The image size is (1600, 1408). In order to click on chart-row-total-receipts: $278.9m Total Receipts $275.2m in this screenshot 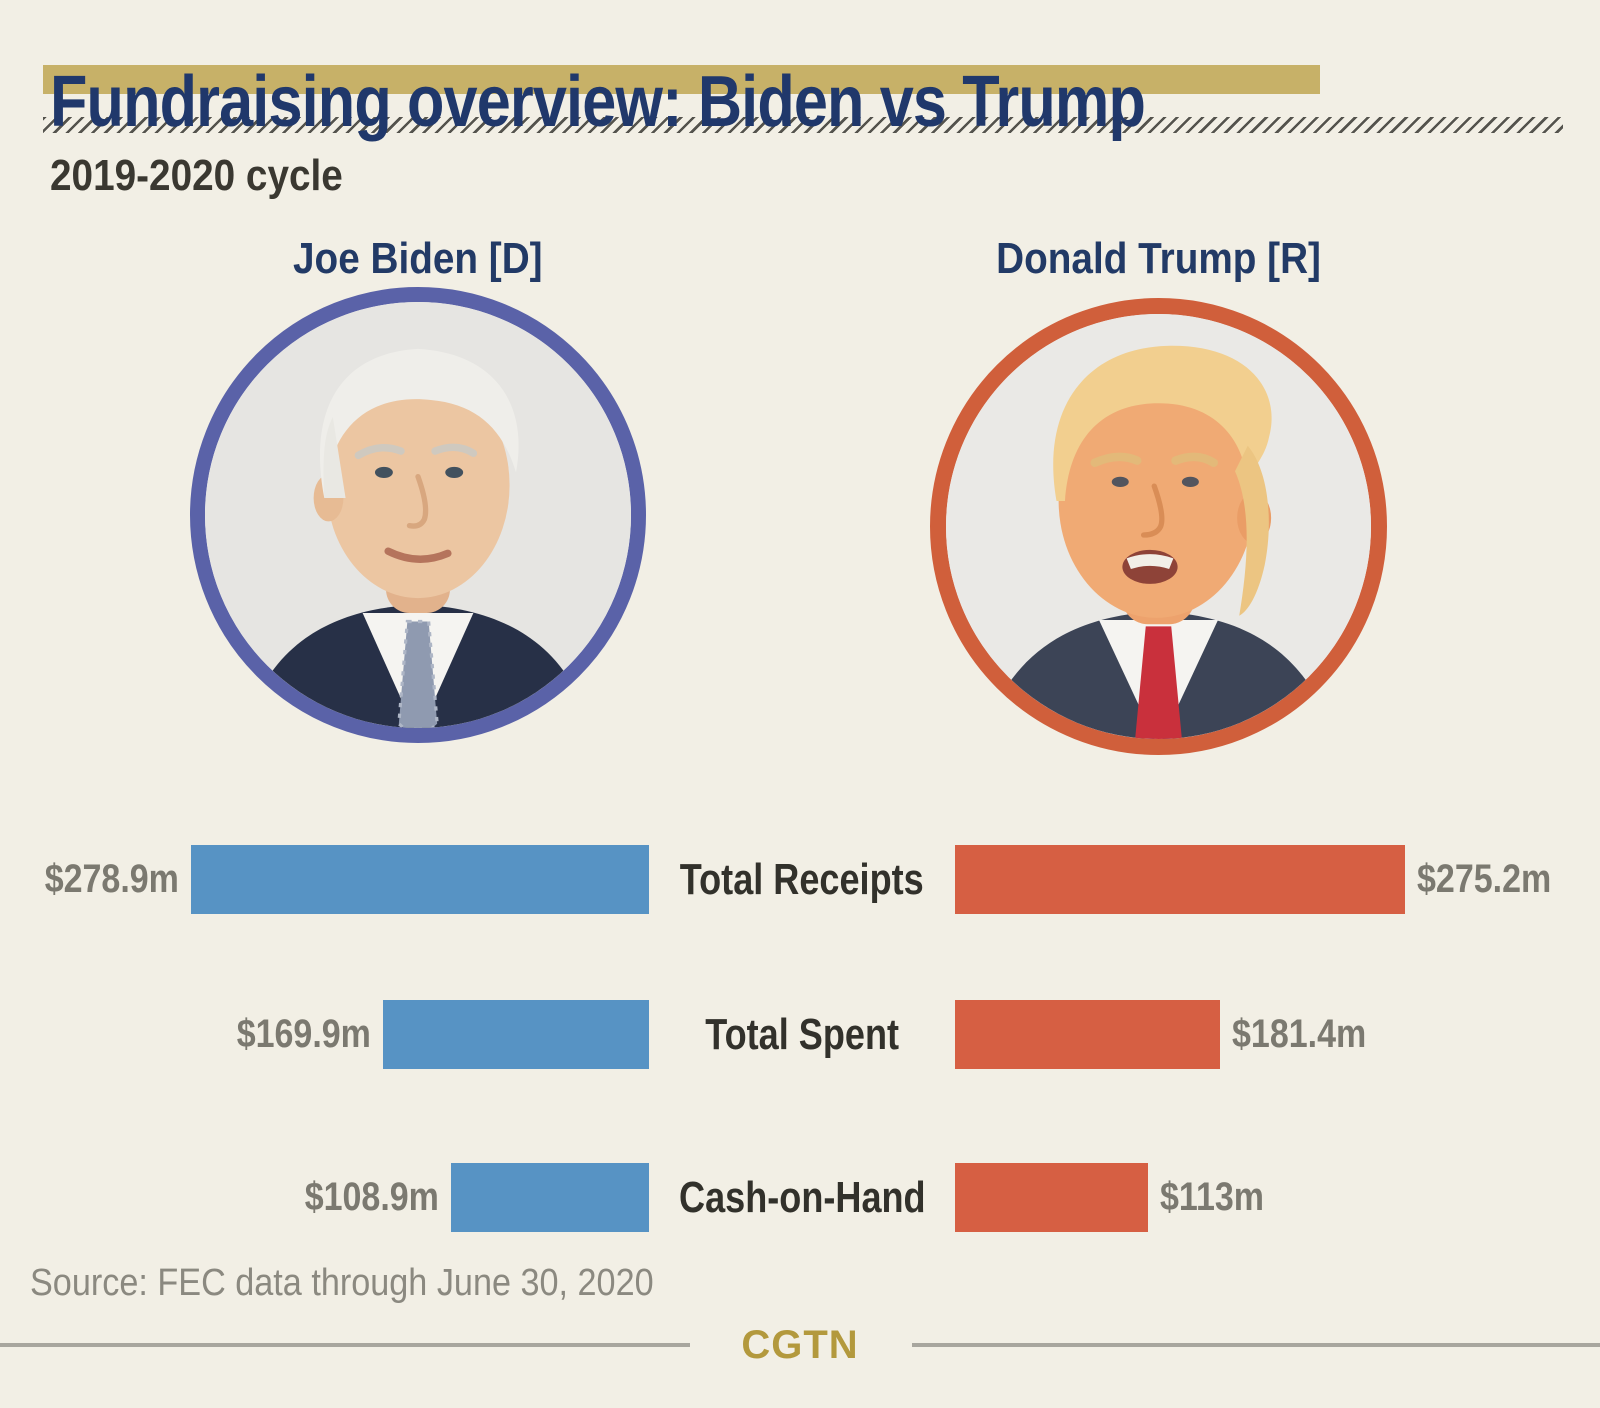, I will do `click(800, 879)`.